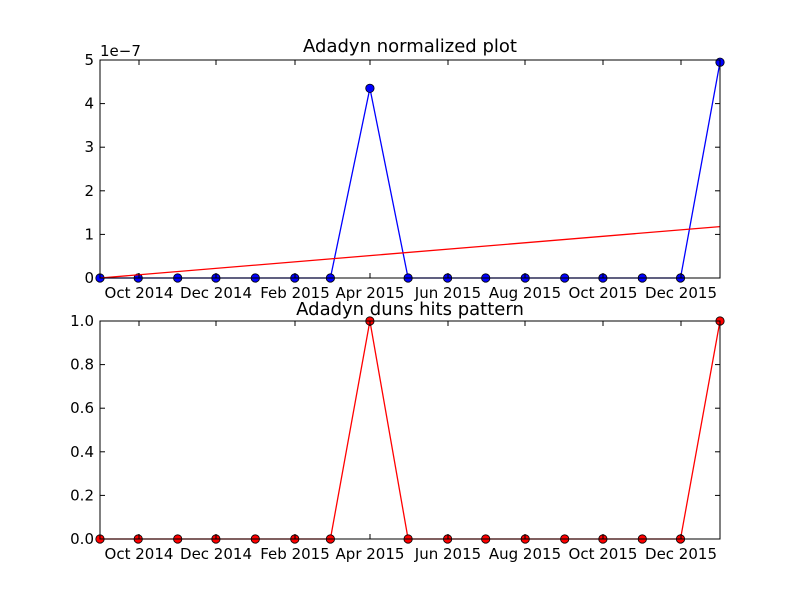 Image resolution: width=800 pixels, height=600 pixels. What do you see at coordinates (139, 293) in the screenshot?
I see `top-x-tick-label: Oct 2014` at bounding box center [139, 293].